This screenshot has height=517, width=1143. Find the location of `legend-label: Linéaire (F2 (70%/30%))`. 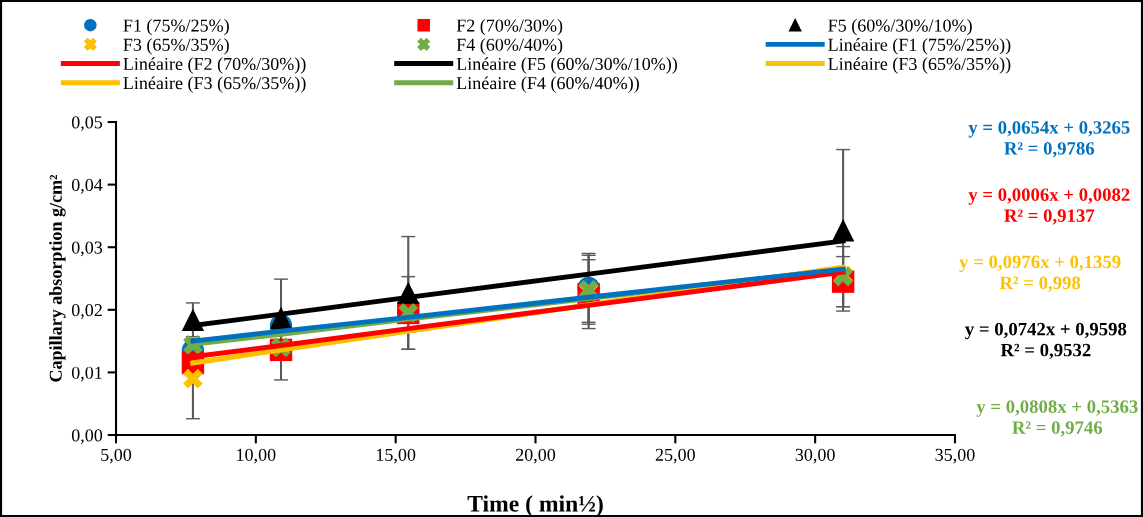

legend-label: Linéaire (F2 (70%/30%)) is located at coordinates (214, 65).